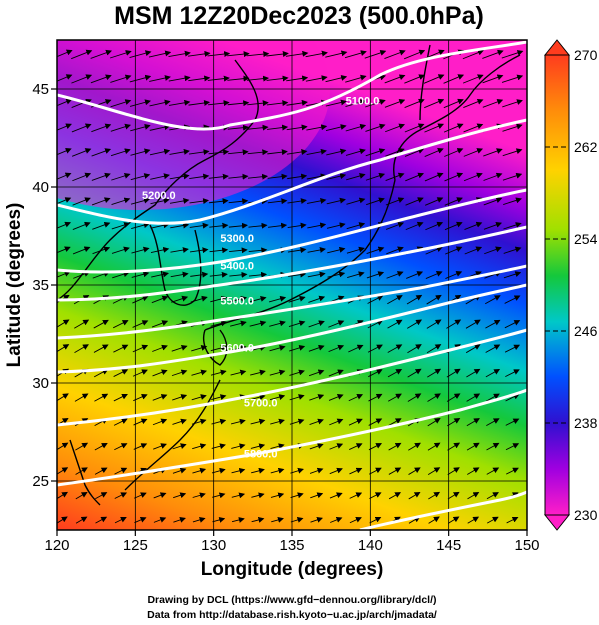  What do you see at coordinates (40, 285) in the screenshot?
I see `y-tick-label: 35` at bounding box center [40, 285].